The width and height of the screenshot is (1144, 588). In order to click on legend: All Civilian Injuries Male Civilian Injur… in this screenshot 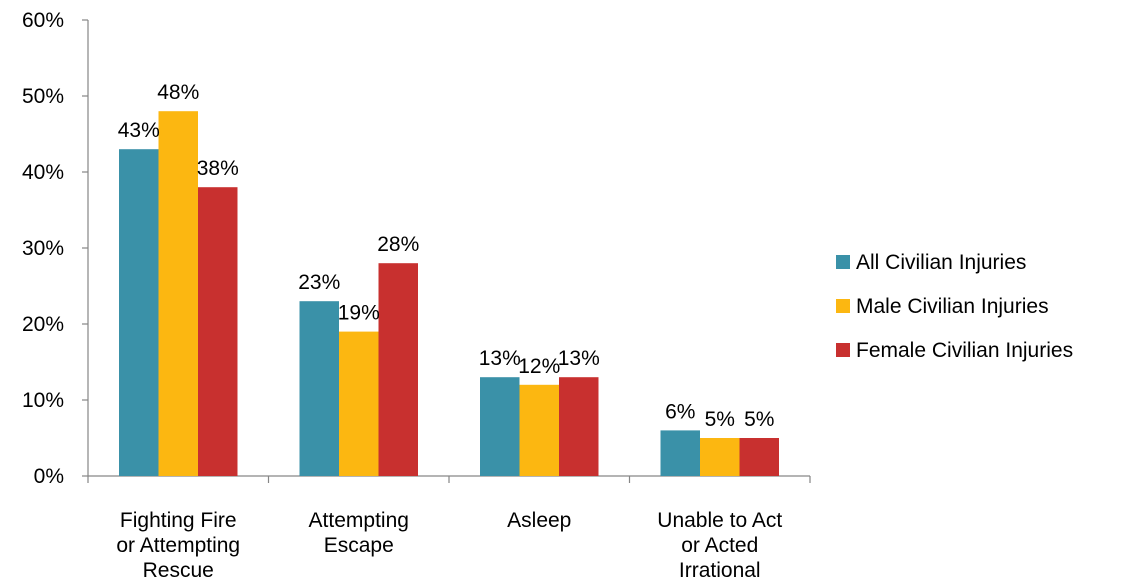, I will do `click(954, 306)`.